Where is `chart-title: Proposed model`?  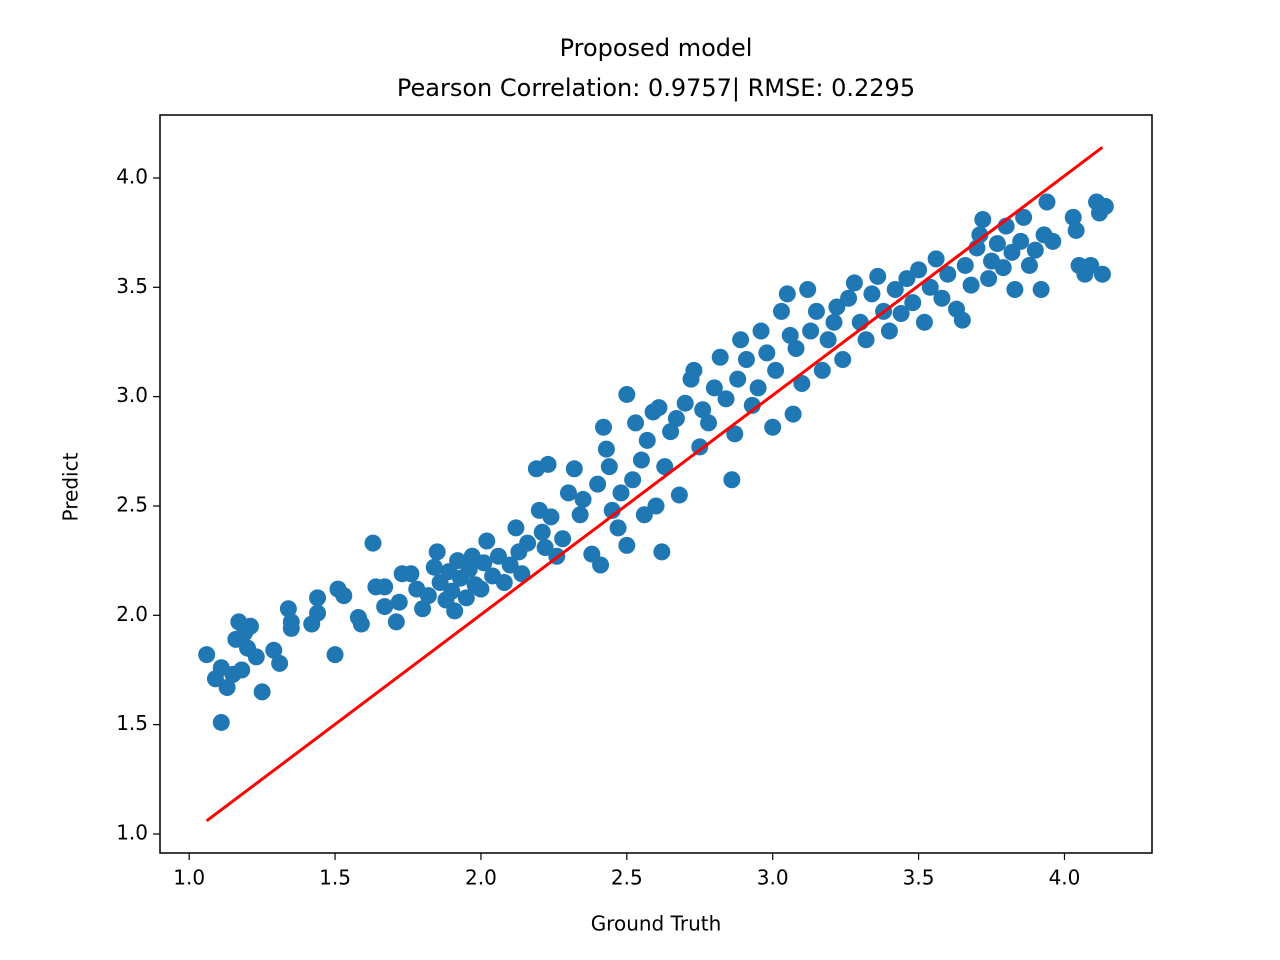 chart-title: Proposed model is located at coordinates (656, 48).